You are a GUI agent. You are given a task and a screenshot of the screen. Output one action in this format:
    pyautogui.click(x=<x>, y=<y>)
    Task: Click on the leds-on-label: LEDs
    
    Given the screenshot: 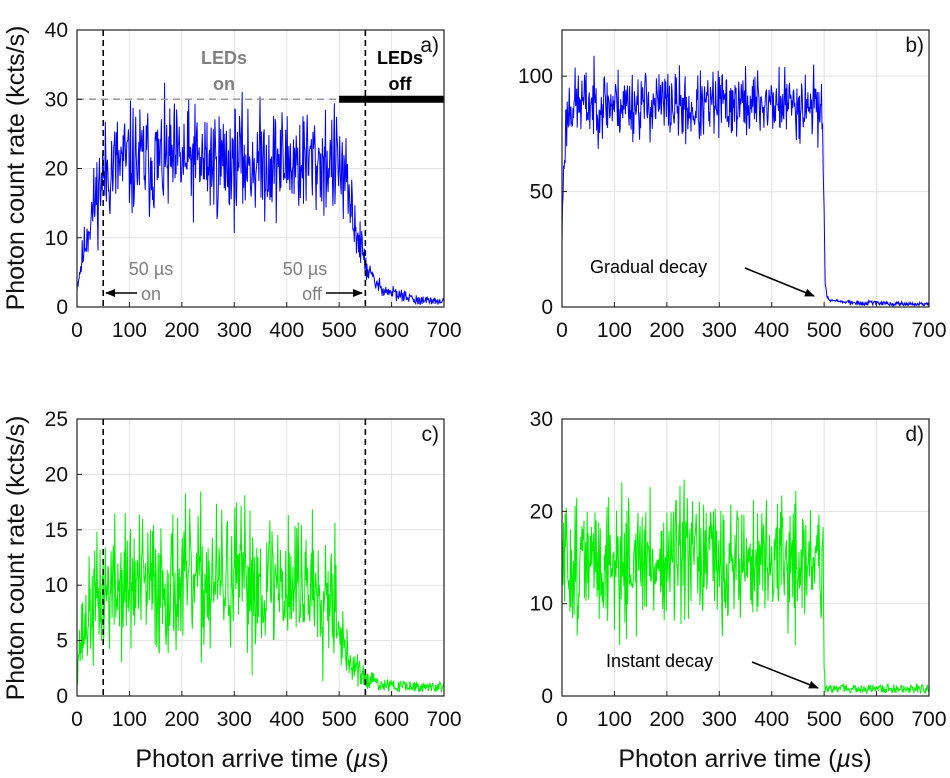 What is the action you would take?
    pyautogui.click(x=224, y=58)
    